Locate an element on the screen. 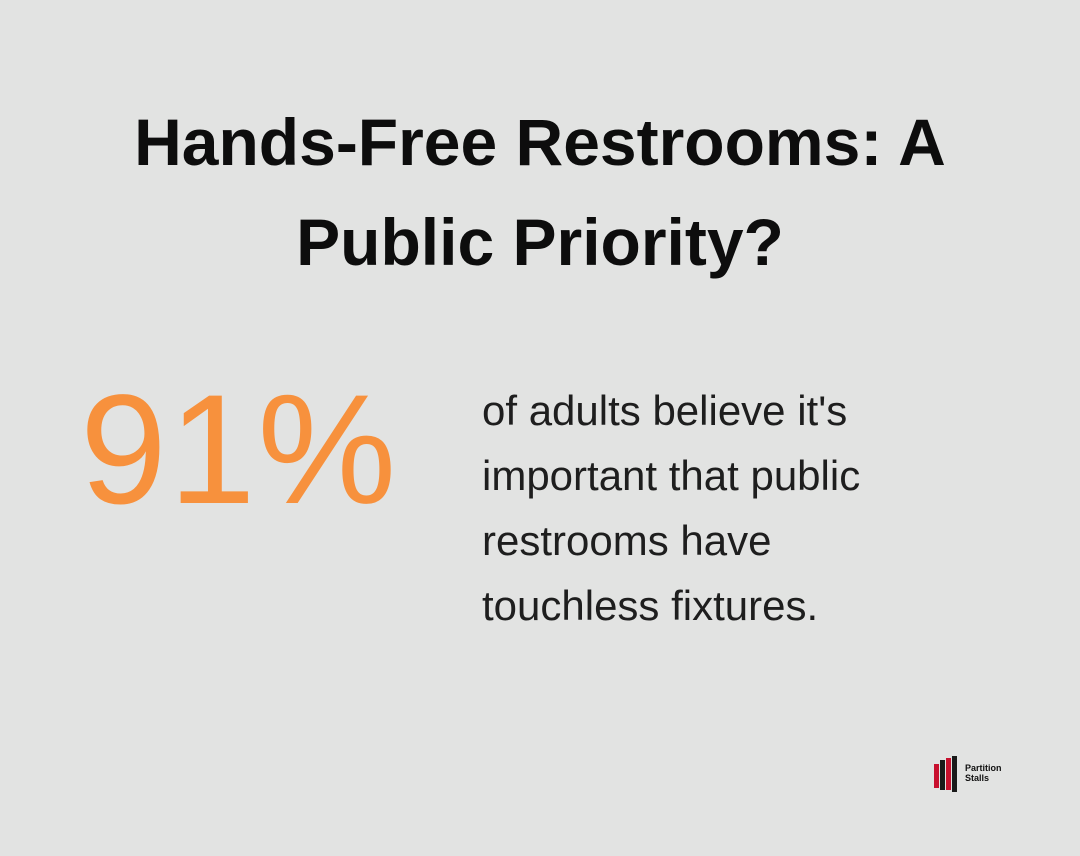 The width and height of the screenshot is (1080, 856). logo-text: Partition Stalls is located at coordinates (983, 773).